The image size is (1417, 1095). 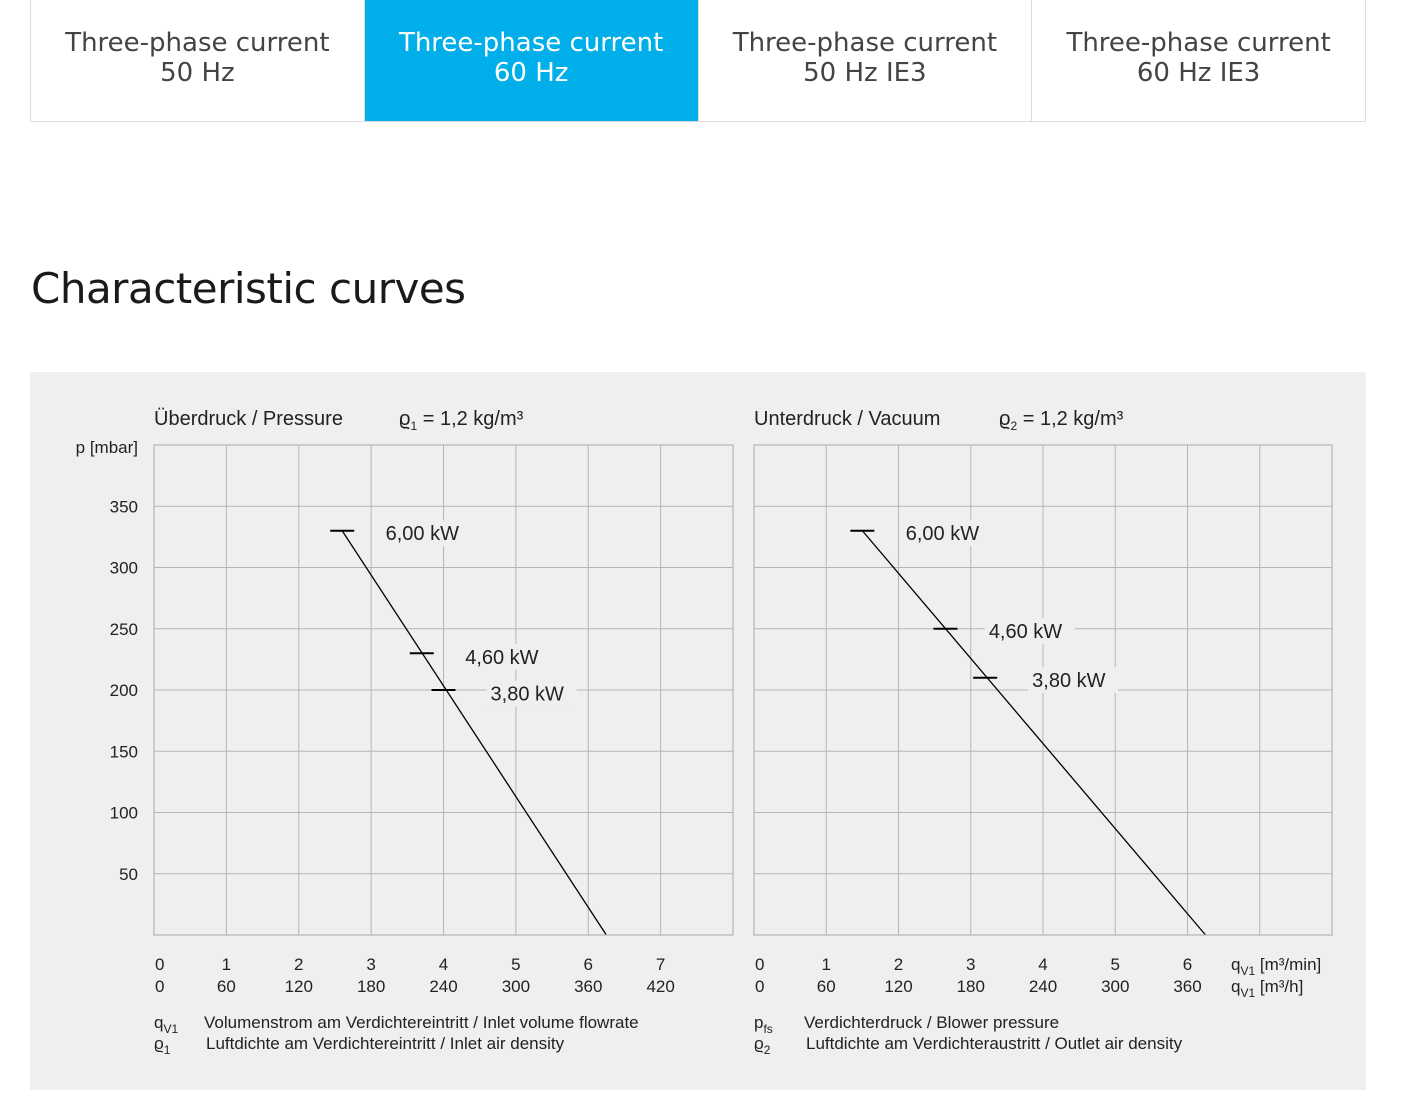 I want to click on x-tick-label-m3-min: 7, so click(x=660, y=964).